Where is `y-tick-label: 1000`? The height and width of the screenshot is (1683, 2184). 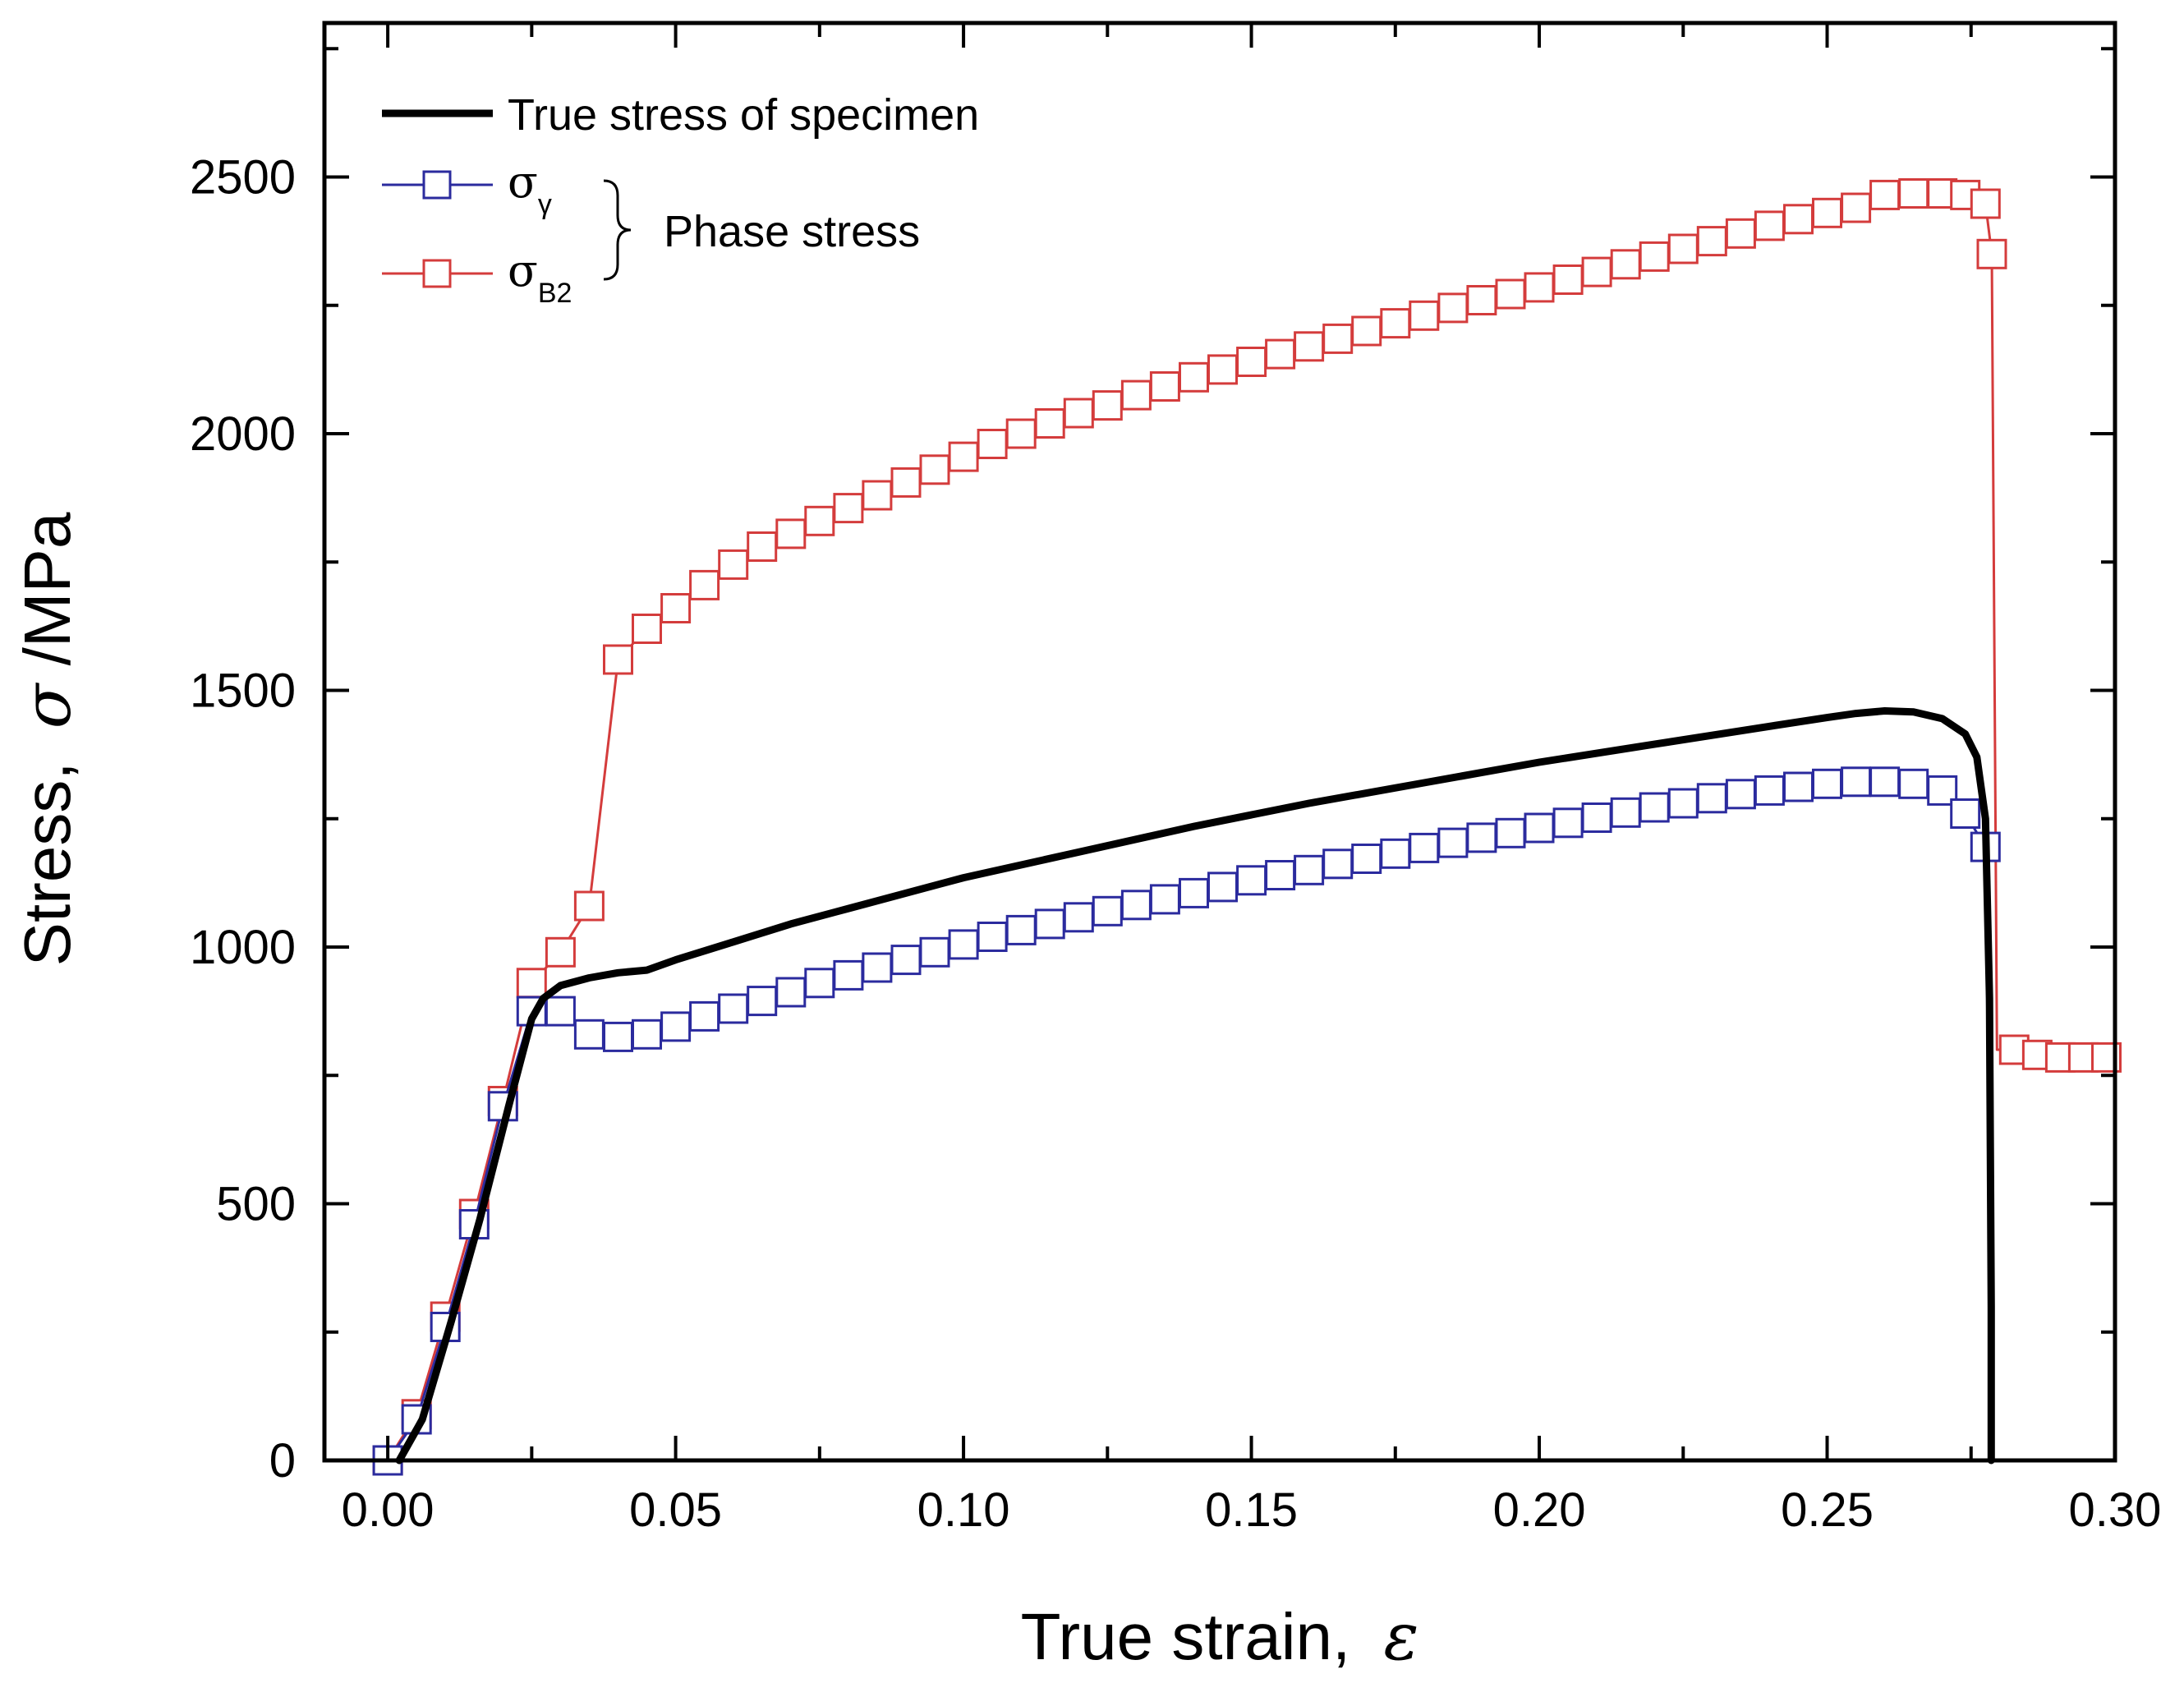 y-tick-label: 1000 is located at coordinates (243, 947).